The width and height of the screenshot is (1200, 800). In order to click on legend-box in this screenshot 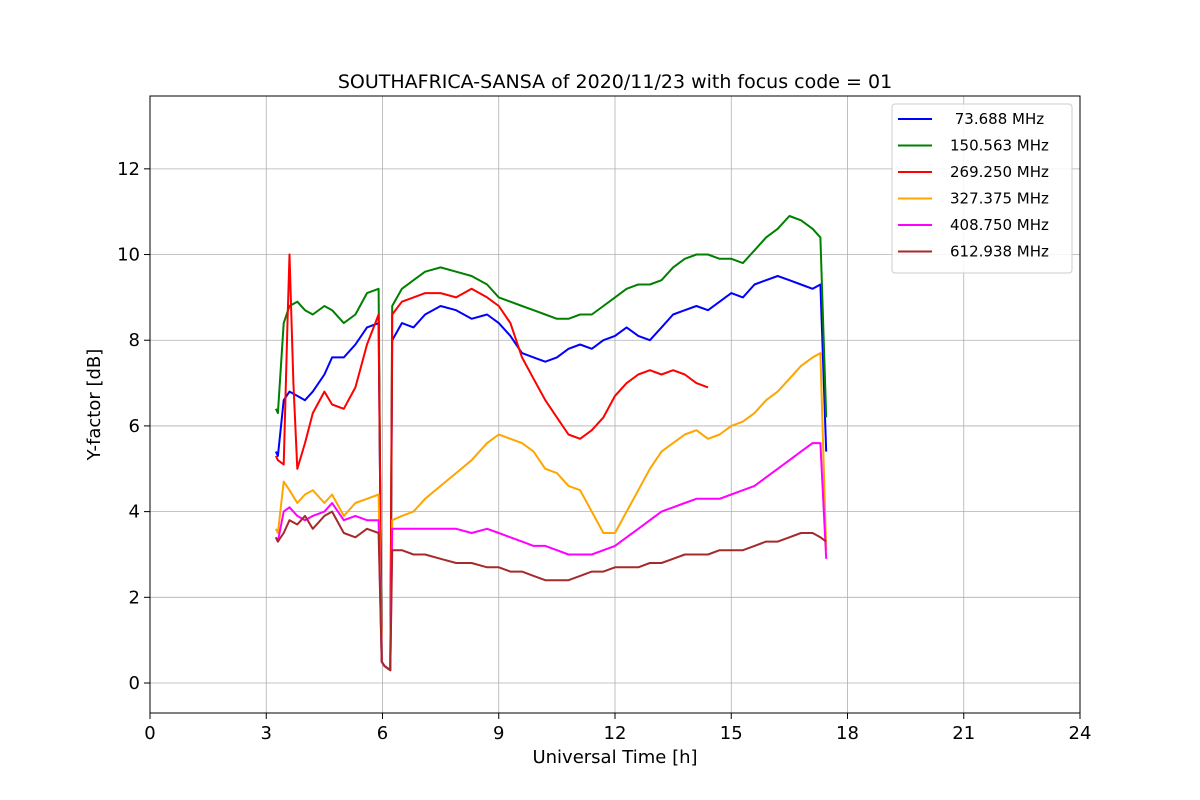, I will do `click(982, 188)`.